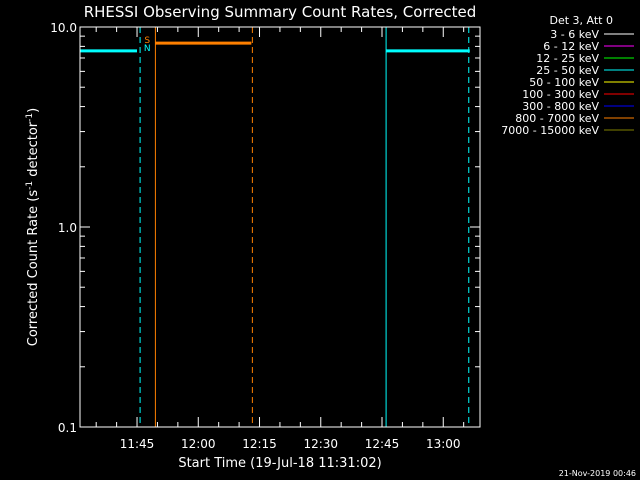  What do you see at coordinates (198, 444) in the screenshot?
I see `x-tick-label-1: 12:00` at bounding box center [198, 444].